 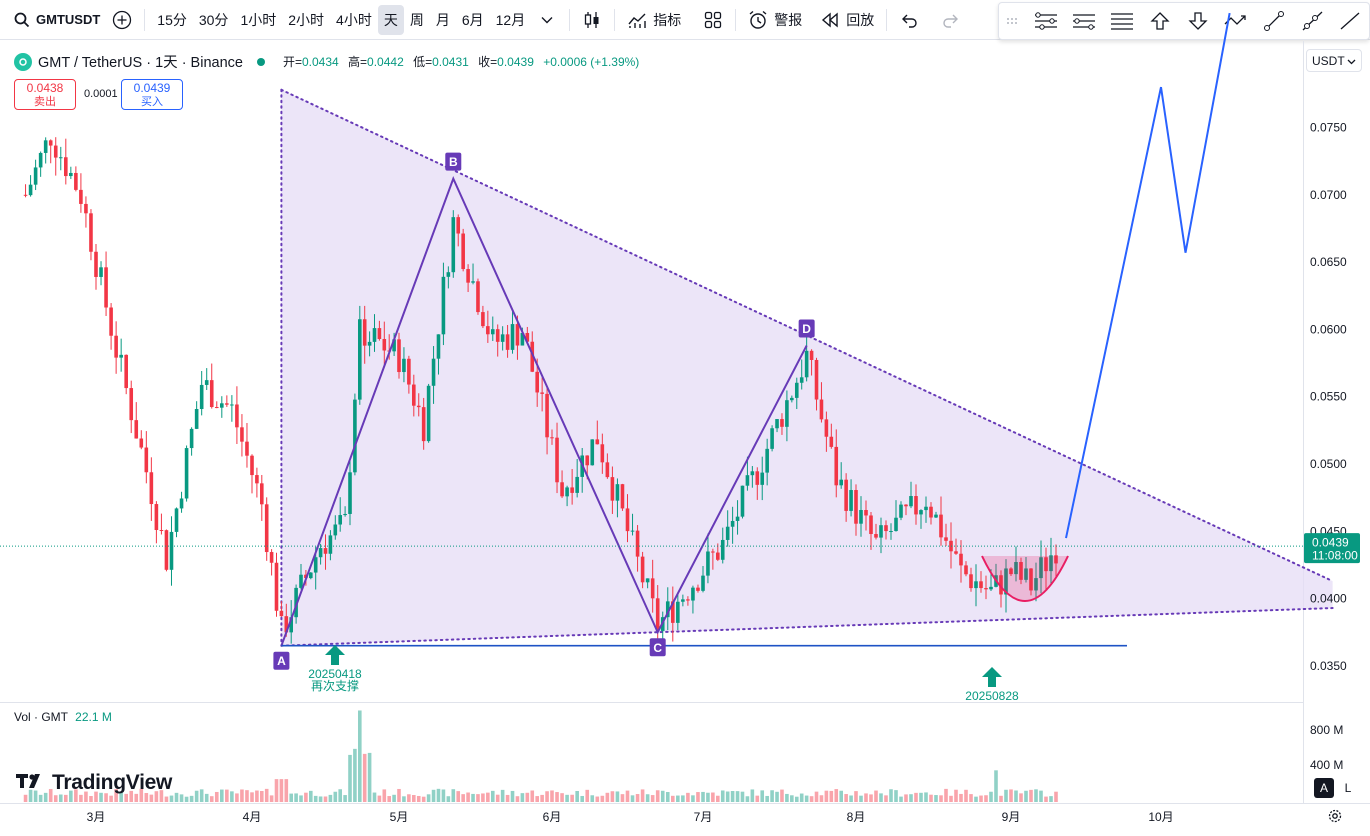 I want to click on open-value: 0.0434, so click(x=320, y=62).